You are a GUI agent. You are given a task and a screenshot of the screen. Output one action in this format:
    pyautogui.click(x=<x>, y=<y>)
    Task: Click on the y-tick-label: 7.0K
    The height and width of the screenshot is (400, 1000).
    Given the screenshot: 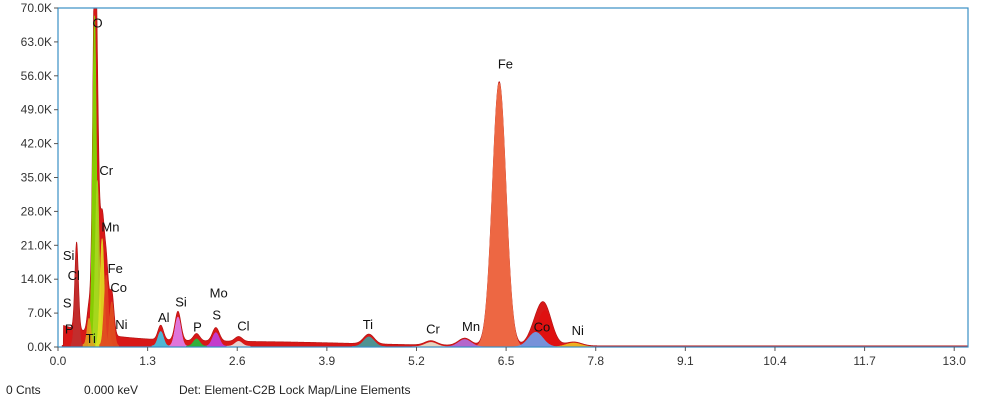 What is the action you would take?
    pyautogui.click(x=39, y=313)
    